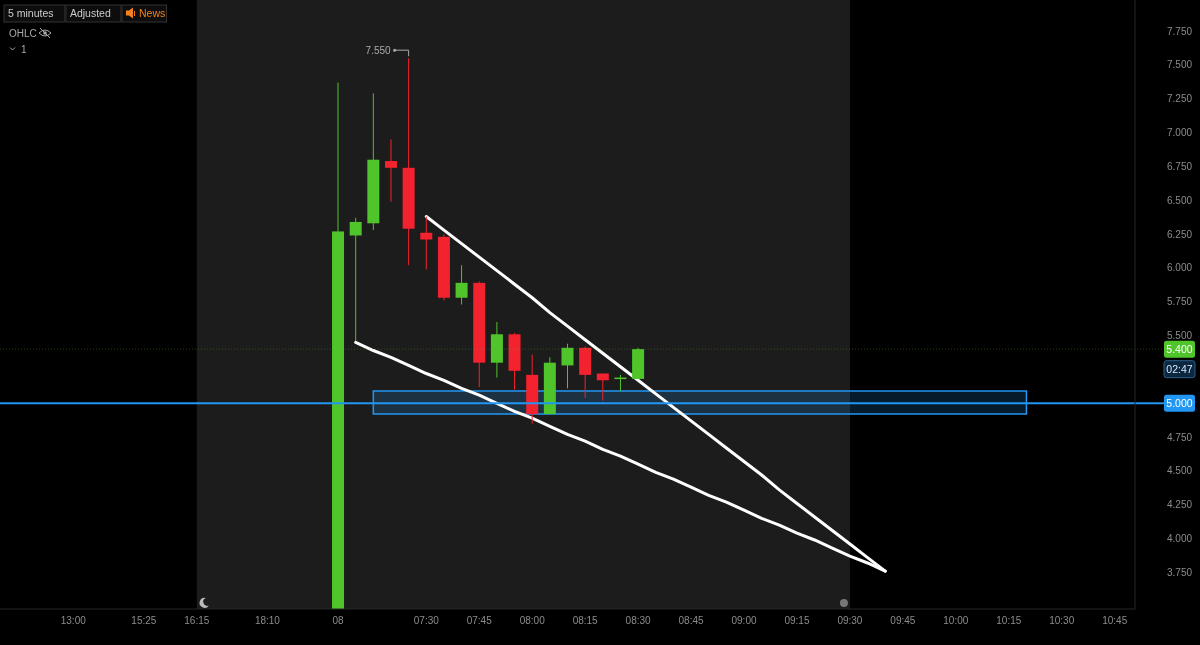 This screenshot has height=645, width=1200. I want to click on y-tick-label: 4.000, so click(1179, 539).